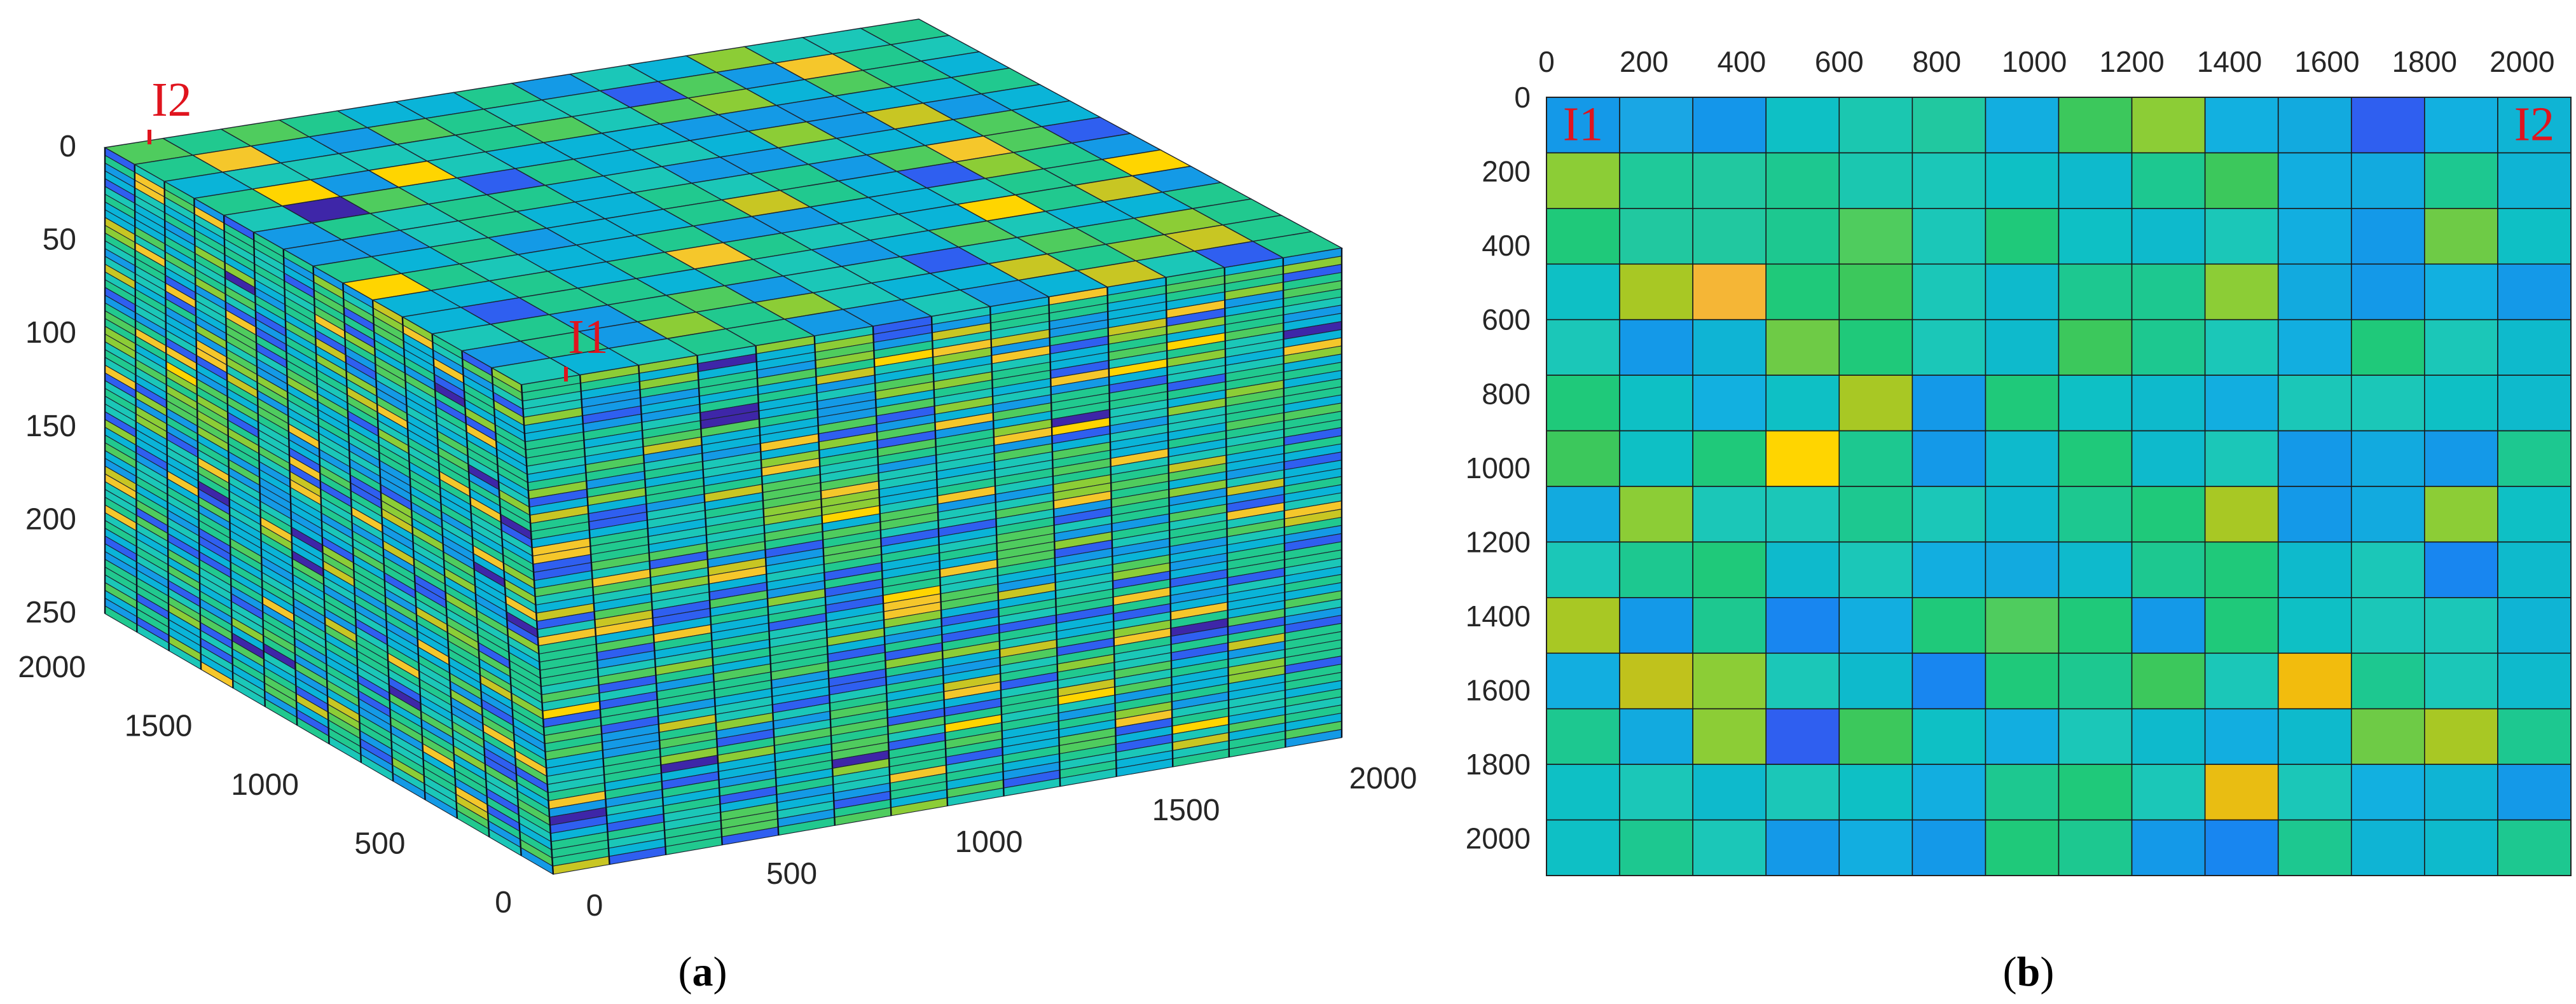 This screenshot has width=2576, height=1004. I want to click on plan-x-tick-label: 1400, so click(2229, 61).